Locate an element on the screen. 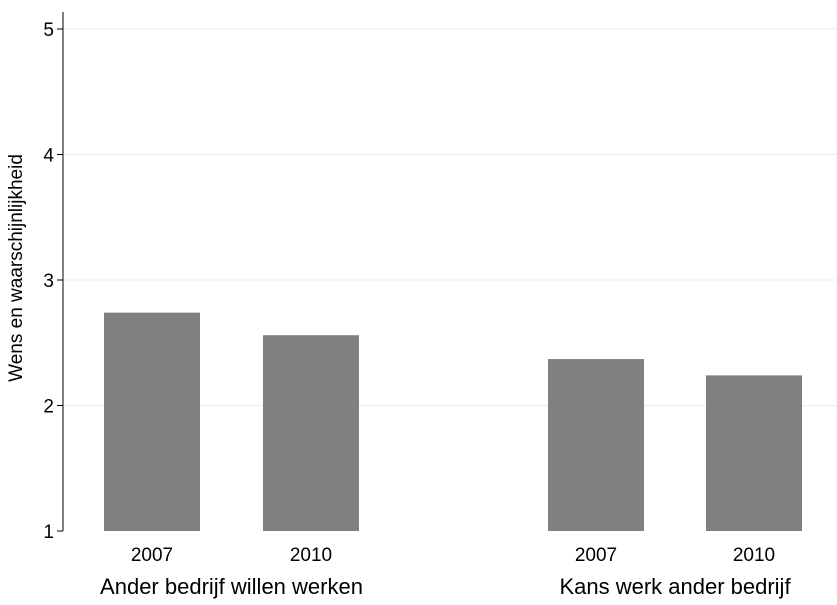  y-axis: 1 2 3 4 5 is located at coordinates (53, 277).